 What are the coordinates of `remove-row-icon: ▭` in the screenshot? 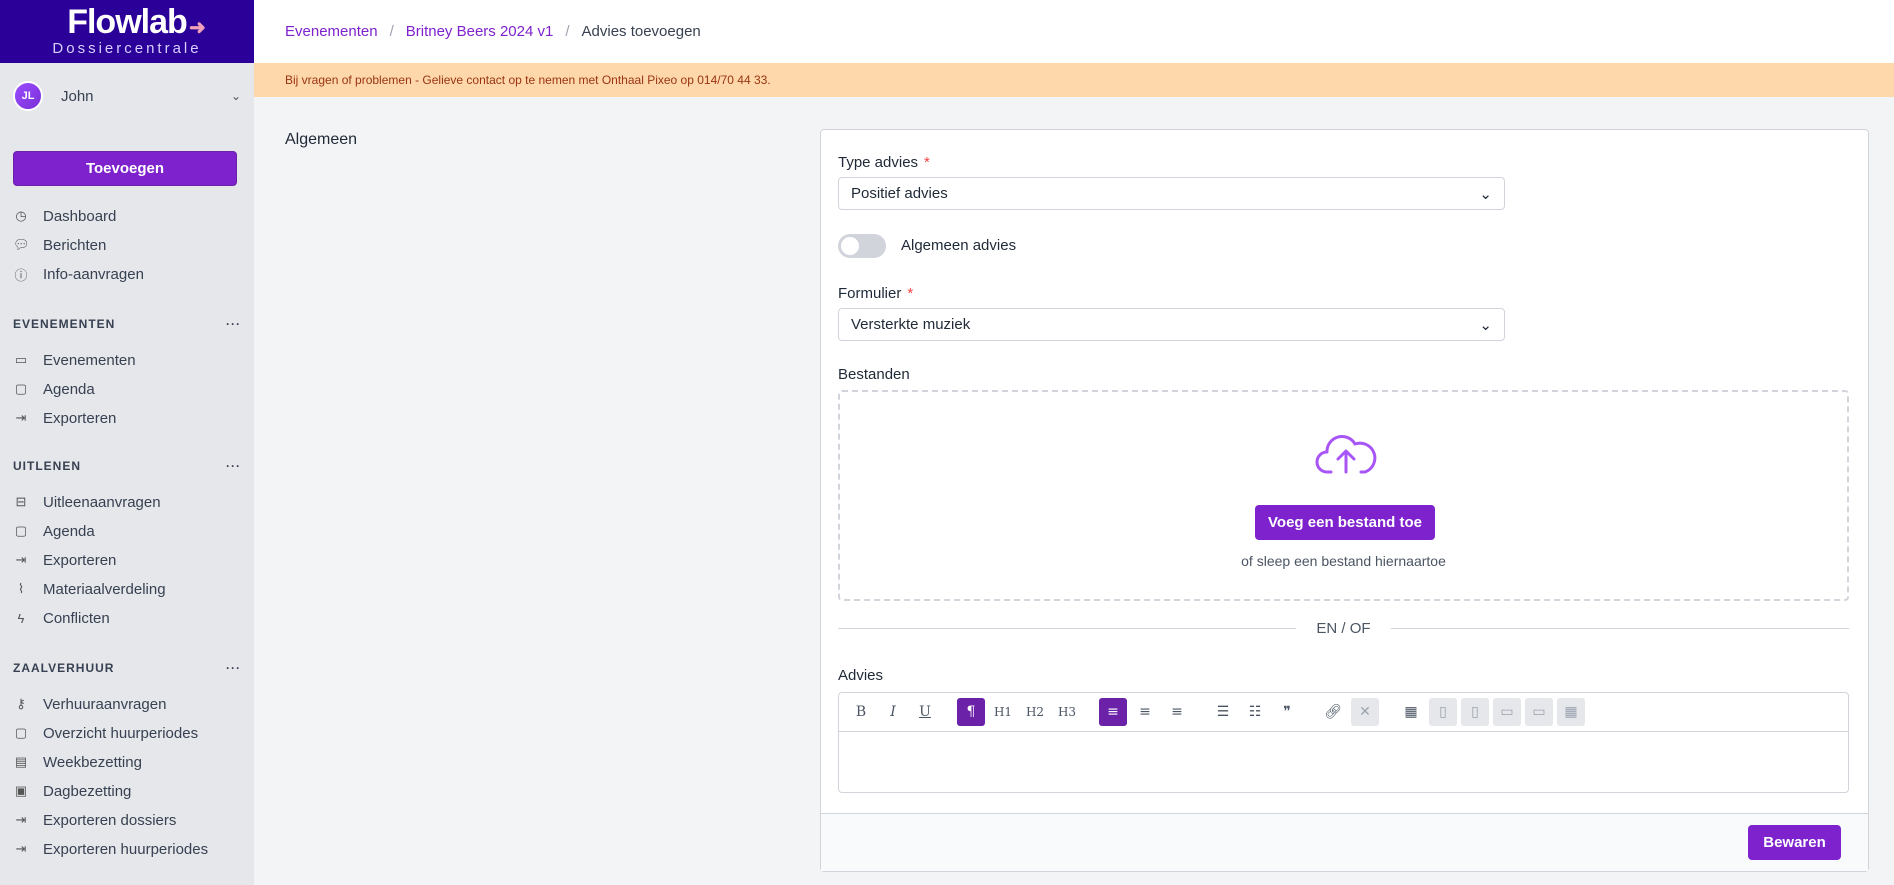 It's located at (1539, 712).